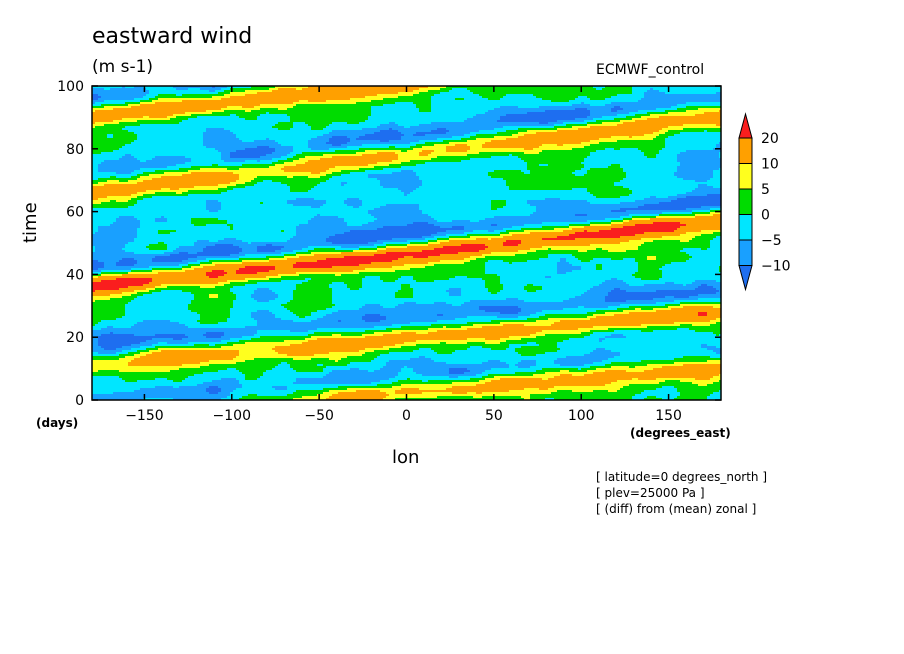 This screenshot has height=654, width=904. What do you see at coordinates (70, 87) in the screenshot?
I see `y-tick-label: 100` at bounding box center [70, 87].